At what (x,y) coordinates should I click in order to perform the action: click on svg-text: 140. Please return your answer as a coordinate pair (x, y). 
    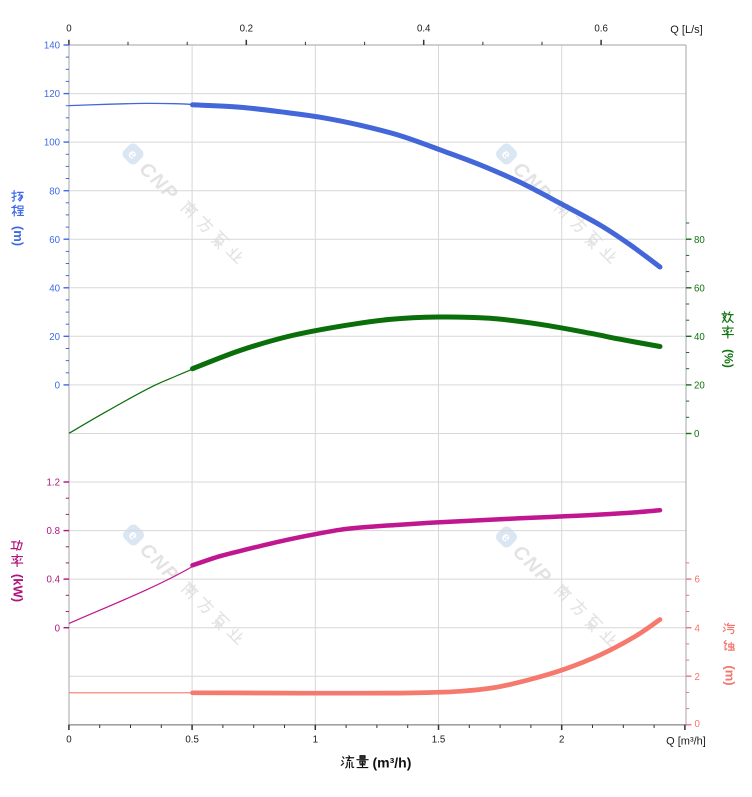
    Looking at the image, I should click on (52, 46).